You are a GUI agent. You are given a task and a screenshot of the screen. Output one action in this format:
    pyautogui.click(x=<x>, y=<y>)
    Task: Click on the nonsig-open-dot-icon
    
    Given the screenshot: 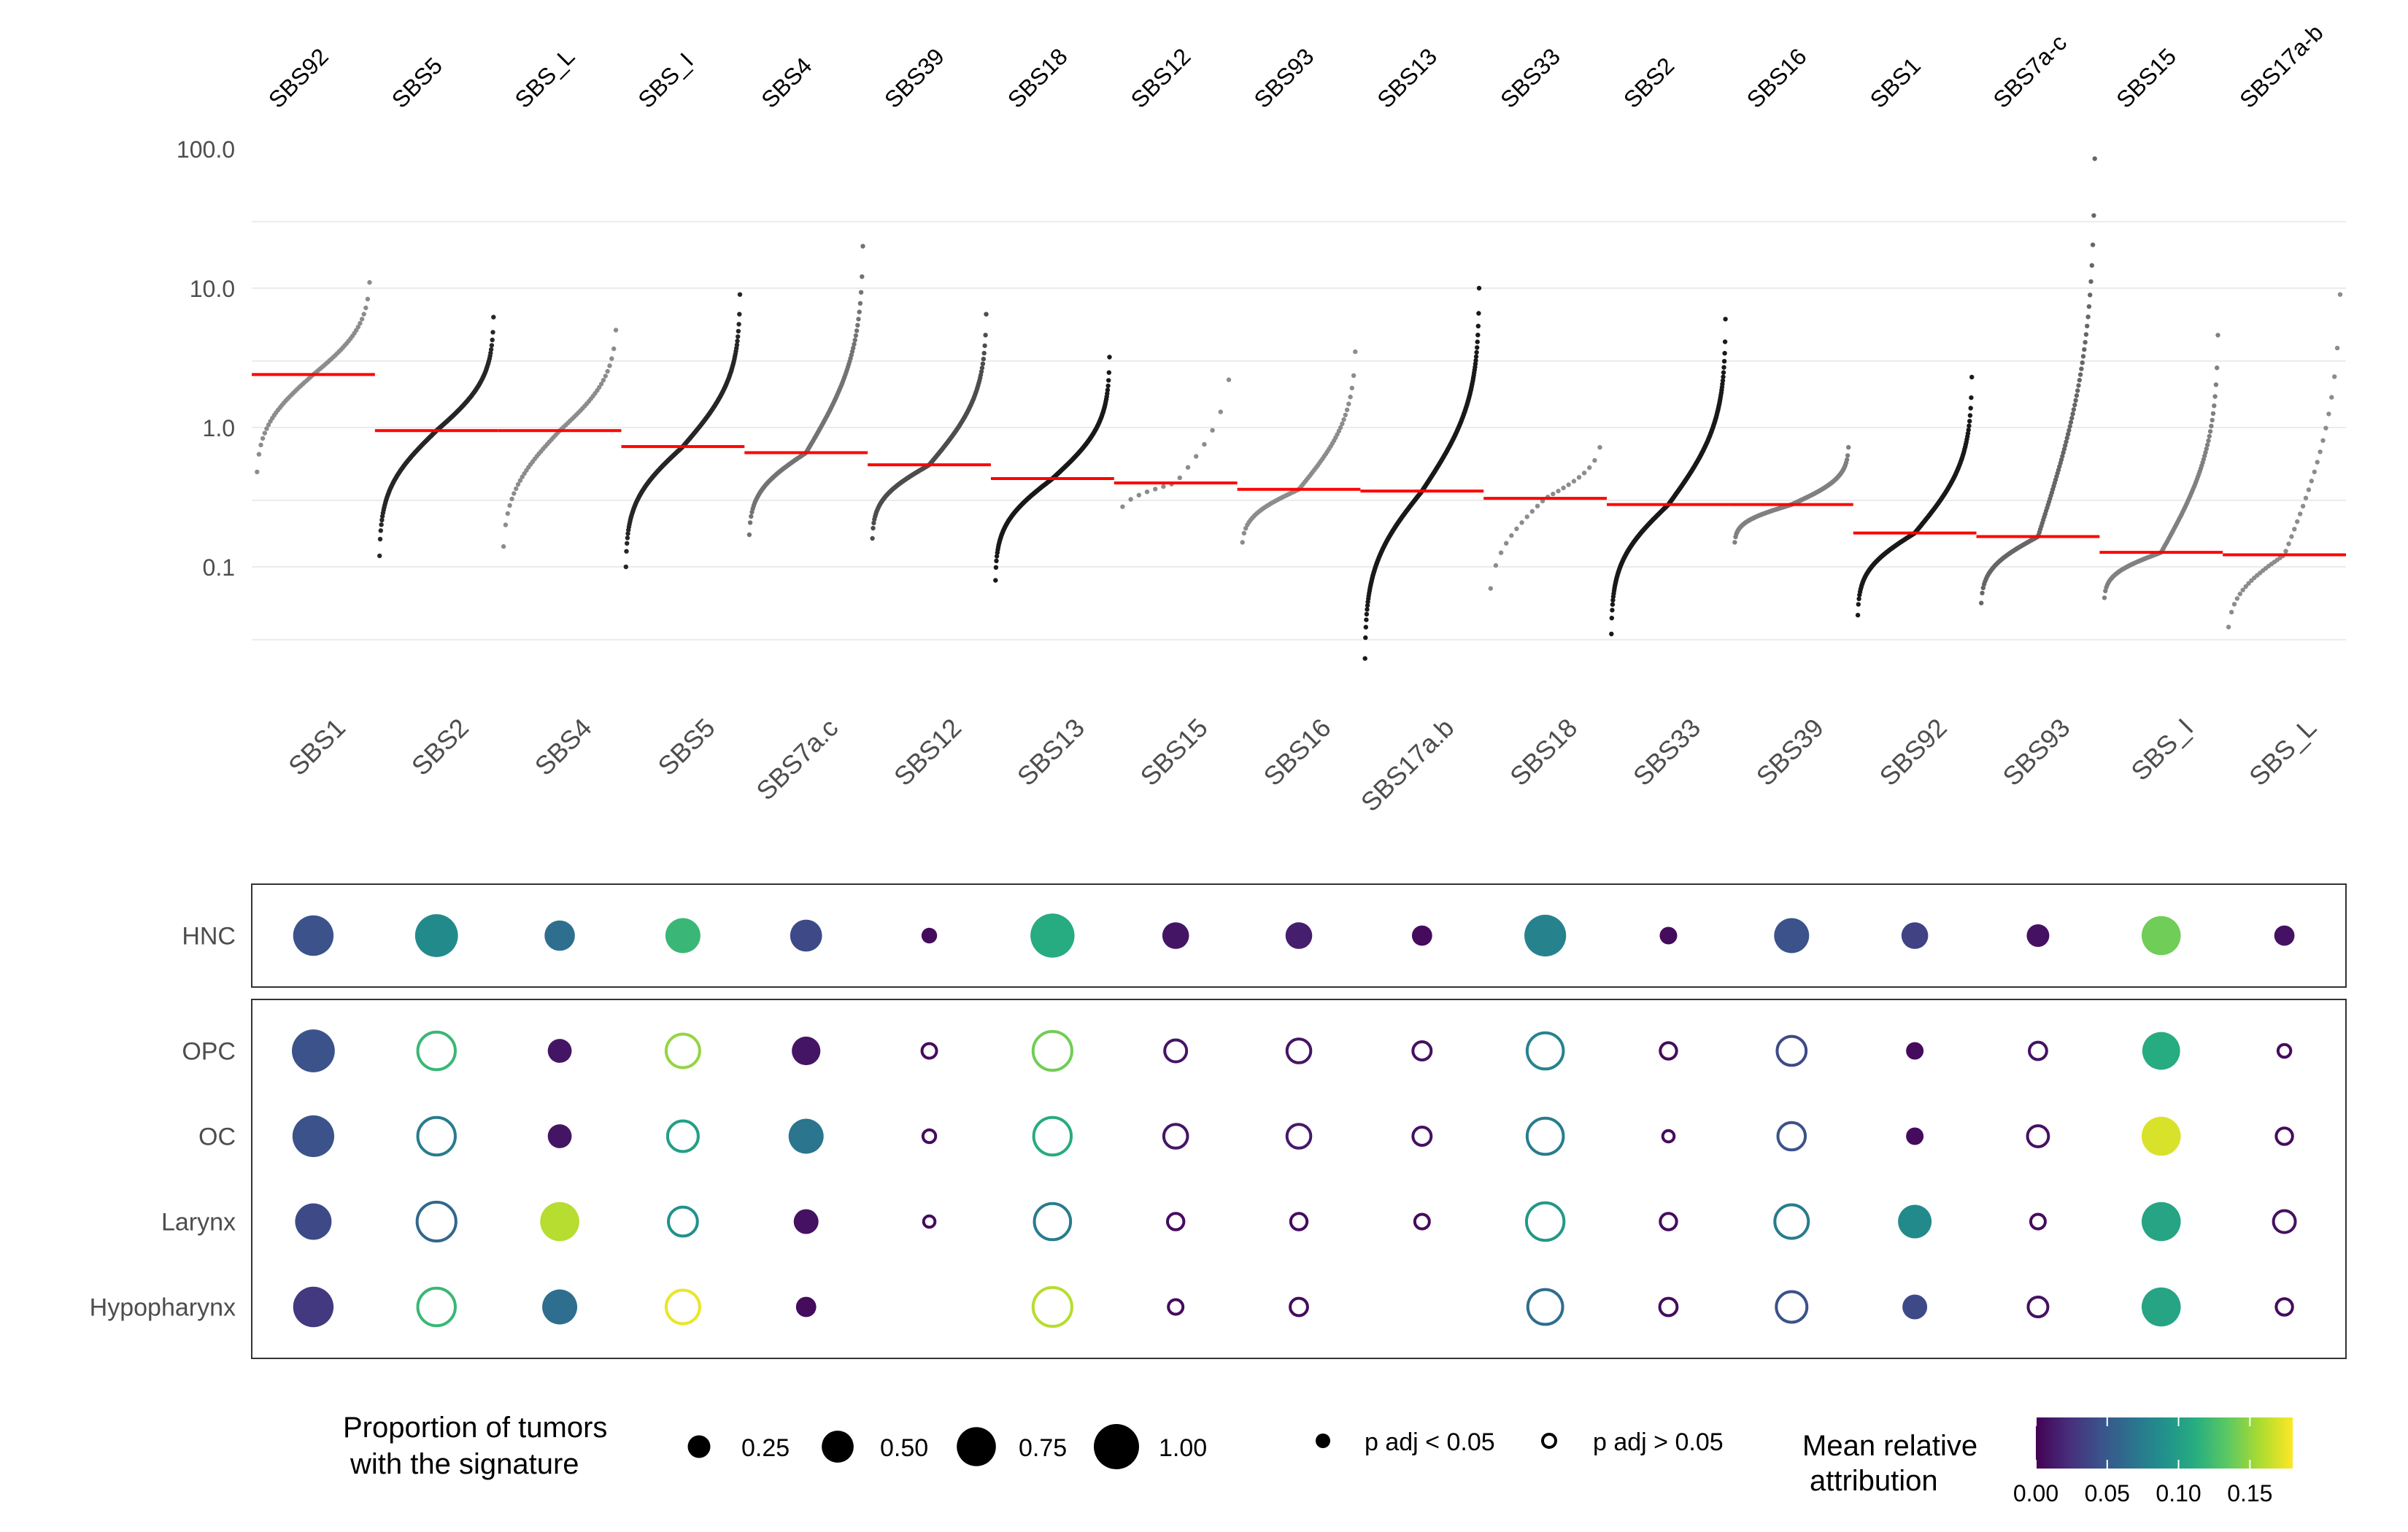 What is the action you would take?
    pyautogui.click(x=1549, y=1441)
    